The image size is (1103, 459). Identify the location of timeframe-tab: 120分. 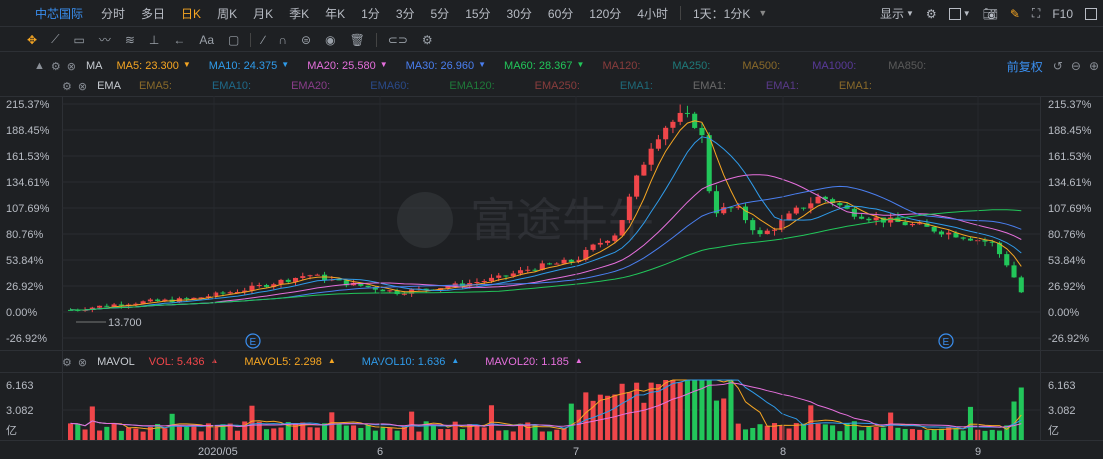
(605, 13).